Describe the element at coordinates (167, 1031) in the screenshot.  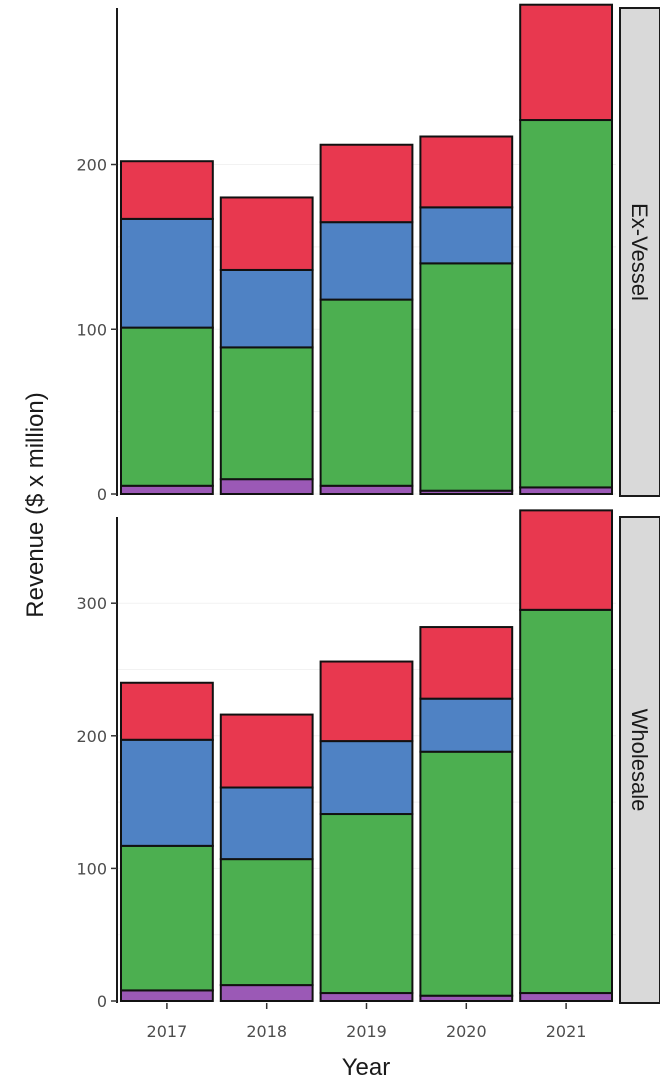
I see `x-tick-label: 2017` at that location.